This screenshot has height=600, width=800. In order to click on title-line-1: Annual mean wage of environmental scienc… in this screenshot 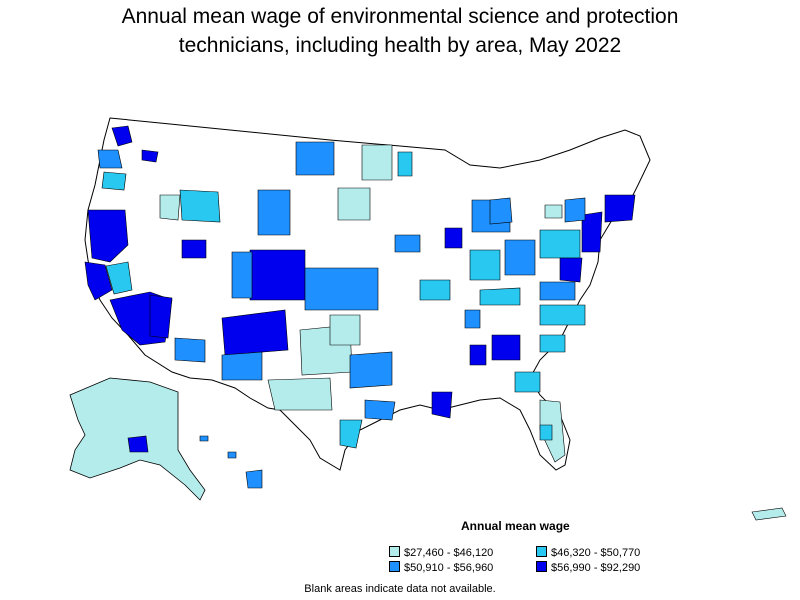, I will do `click(400, 16)`.